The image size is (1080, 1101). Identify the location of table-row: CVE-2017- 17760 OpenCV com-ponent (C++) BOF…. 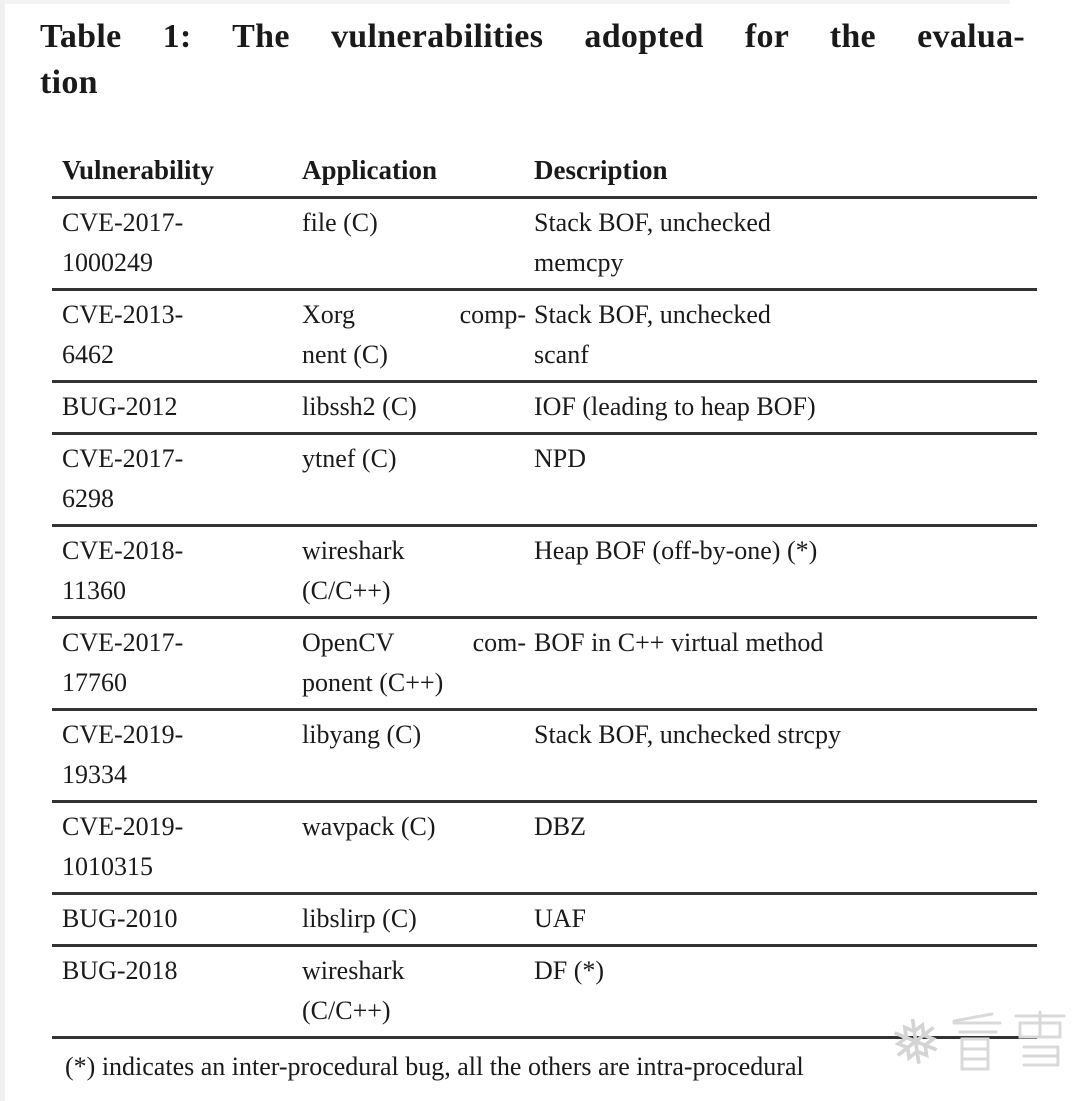
(544, 664).